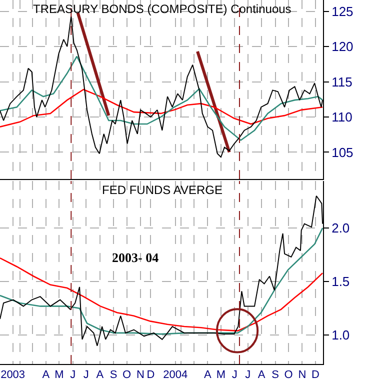  Describe the element at coordinates (343, 46) in the screenshot. I see `y-tick-label: 120` at that location.